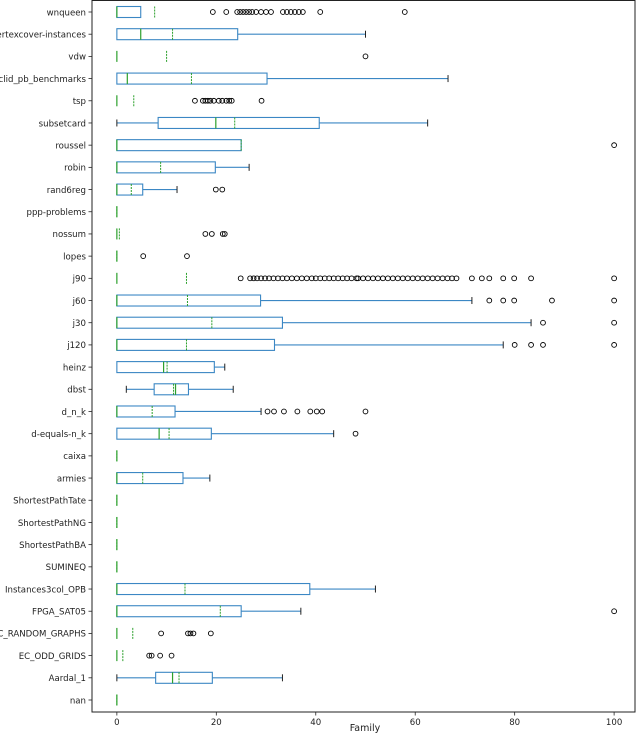 This screenshot has height=739, width=640. Describe the element at coordinates (368, 720) in the screenshot. I see `x-axis: 0 20 40 60 80 100` at that location.